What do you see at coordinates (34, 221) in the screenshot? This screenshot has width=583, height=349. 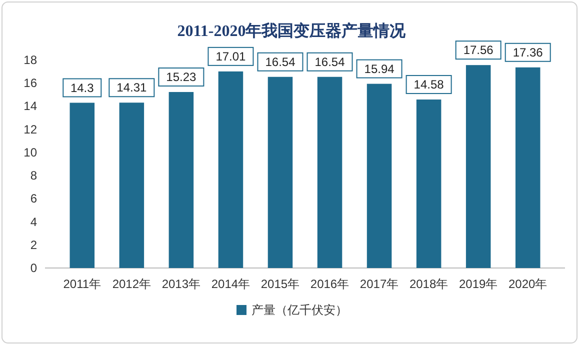 I see `y-tick-label: 4` at bounding box center [34, 221].